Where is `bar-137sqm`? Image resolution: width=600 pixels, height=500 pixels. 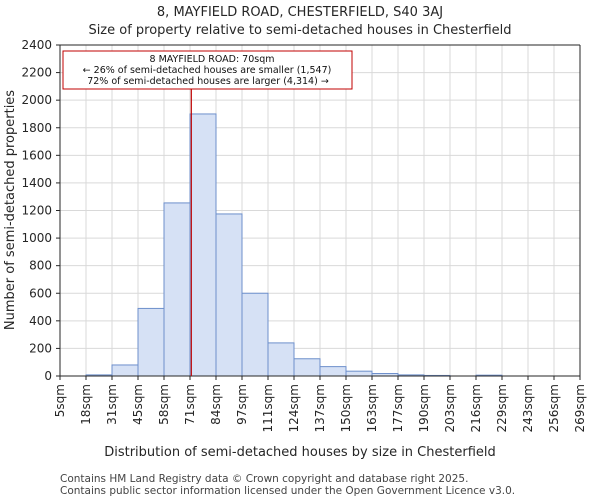 bar-137sqm is located at coordinates (333, 371).